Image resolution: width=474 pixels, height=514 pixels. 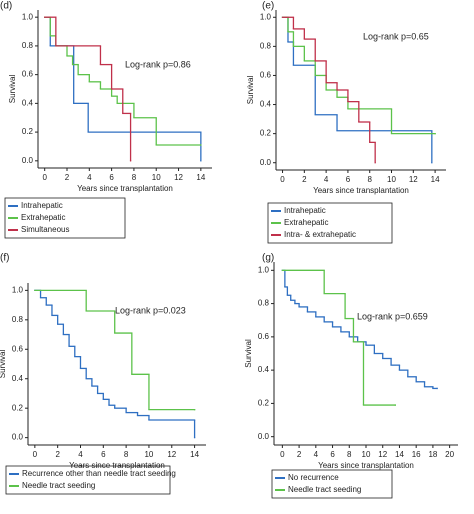 What do you see at coordinates (396, 36) in the screenshot?
I see `annotation: Log-rank p=0.65` at bounding box center [396, 36].